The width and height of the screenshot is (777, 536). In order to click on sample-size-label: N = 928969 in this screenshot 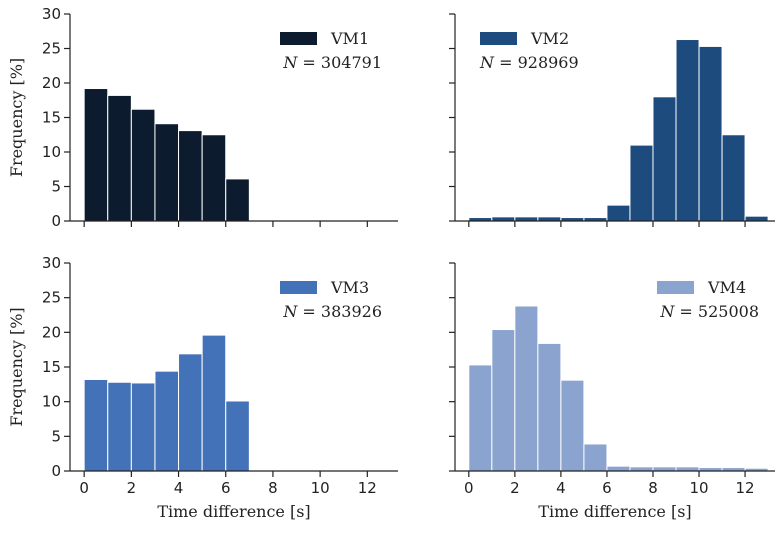, I will do `click(529, 62)`.